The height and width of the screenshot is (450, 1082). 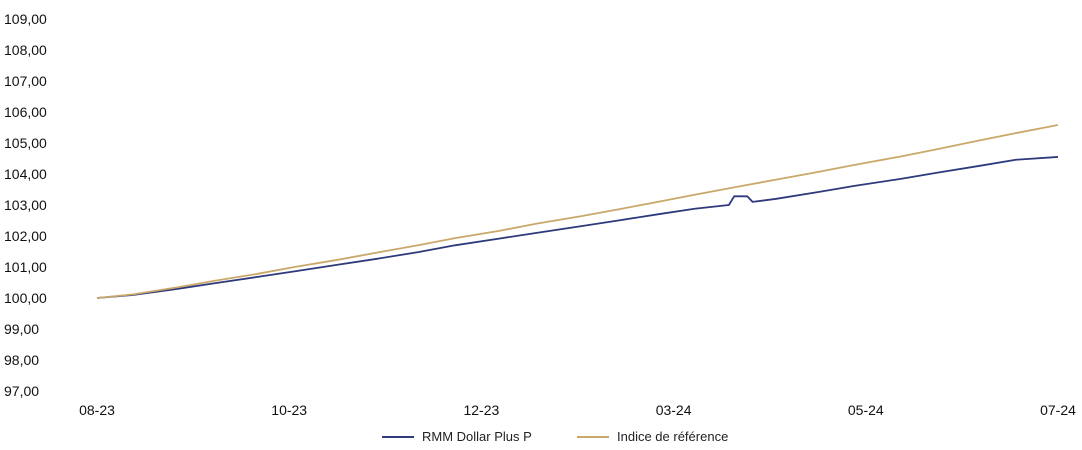 I want to click on x-tick-label: 12-23, so click(x=481, y=410).